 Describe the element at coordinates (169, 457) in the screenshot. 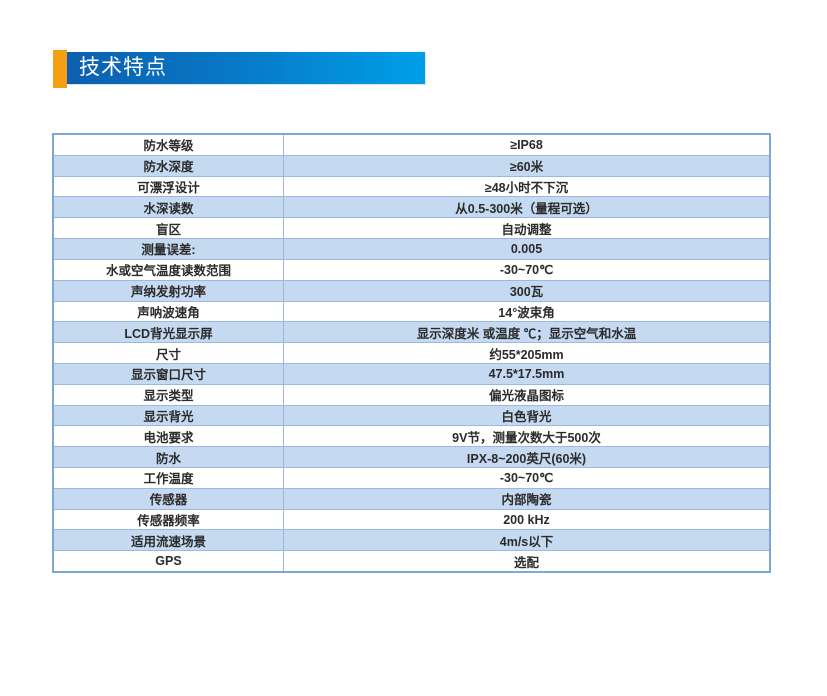

I see `spec-label-cell: 防水` at that location.